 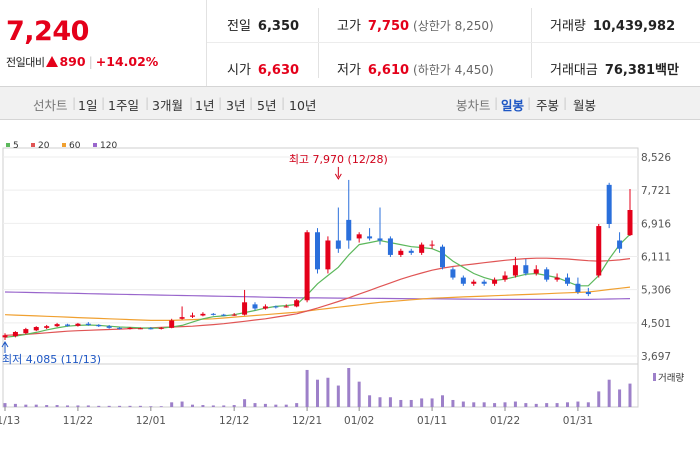 I want to click on prev-close: 전일 6,350, so click(x=263, y=24).